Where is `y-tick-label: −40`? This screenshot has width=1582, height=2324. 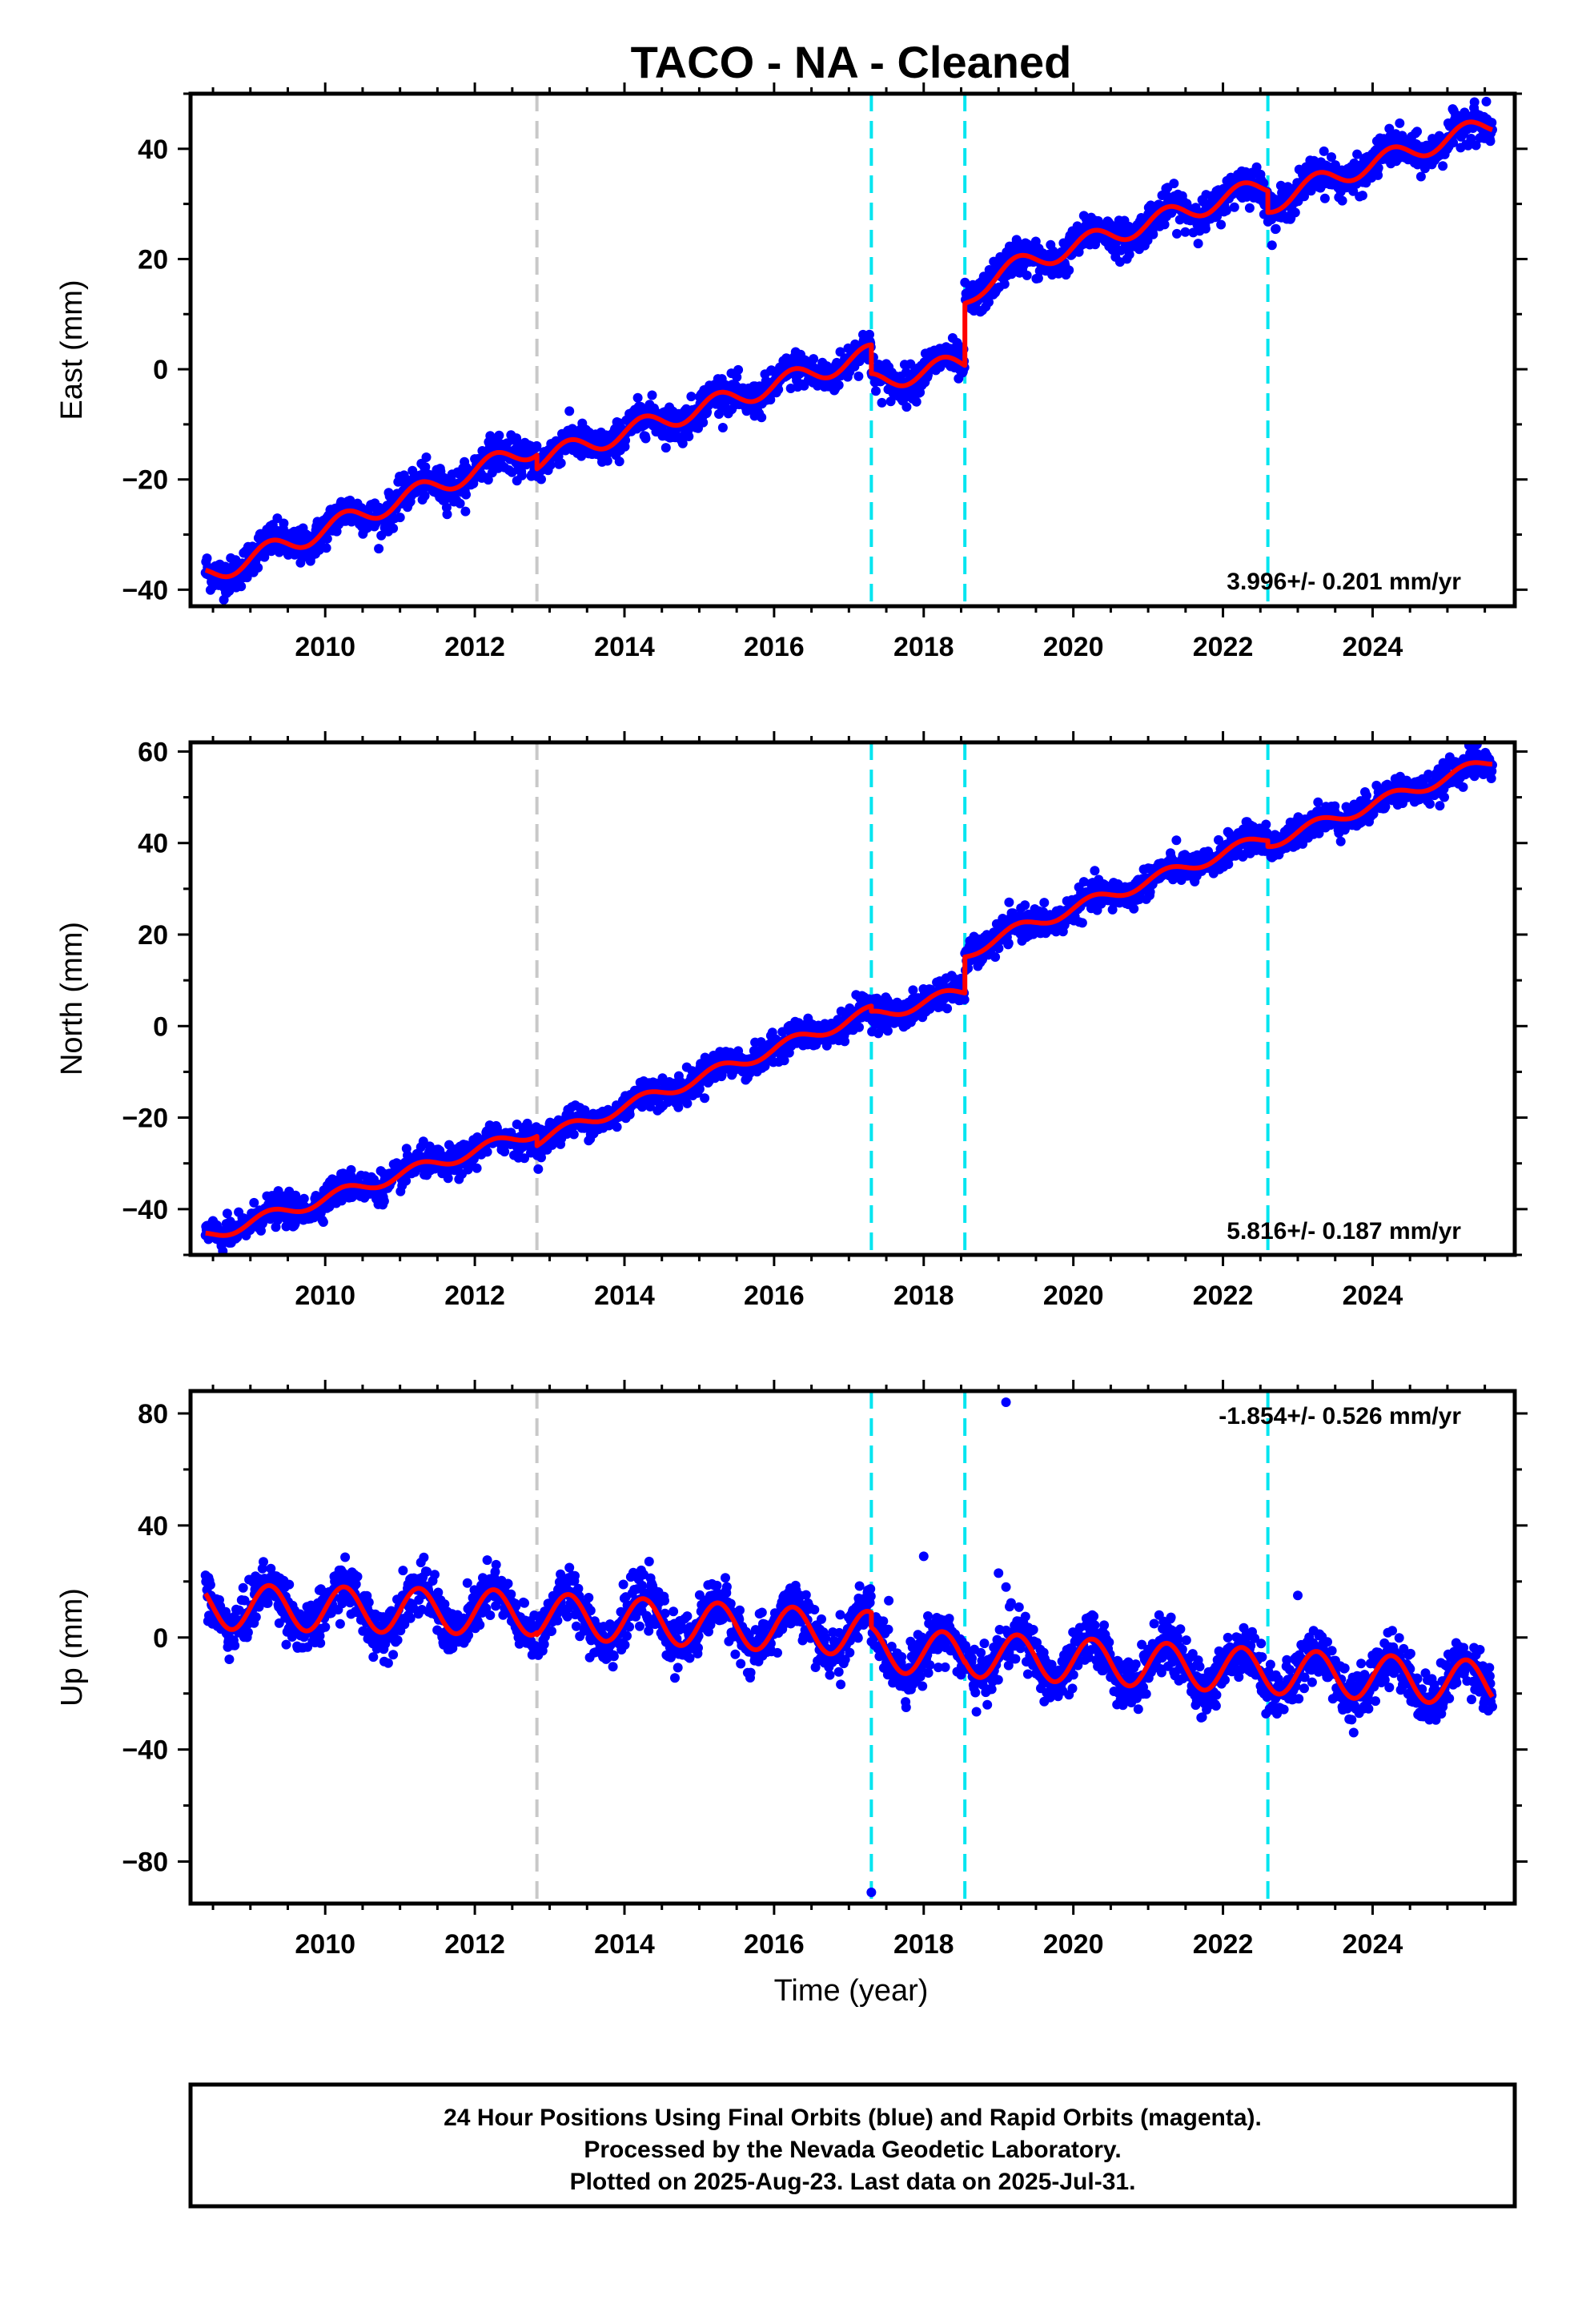 y-tick-label: −40 is located at coordinates (145, 590).